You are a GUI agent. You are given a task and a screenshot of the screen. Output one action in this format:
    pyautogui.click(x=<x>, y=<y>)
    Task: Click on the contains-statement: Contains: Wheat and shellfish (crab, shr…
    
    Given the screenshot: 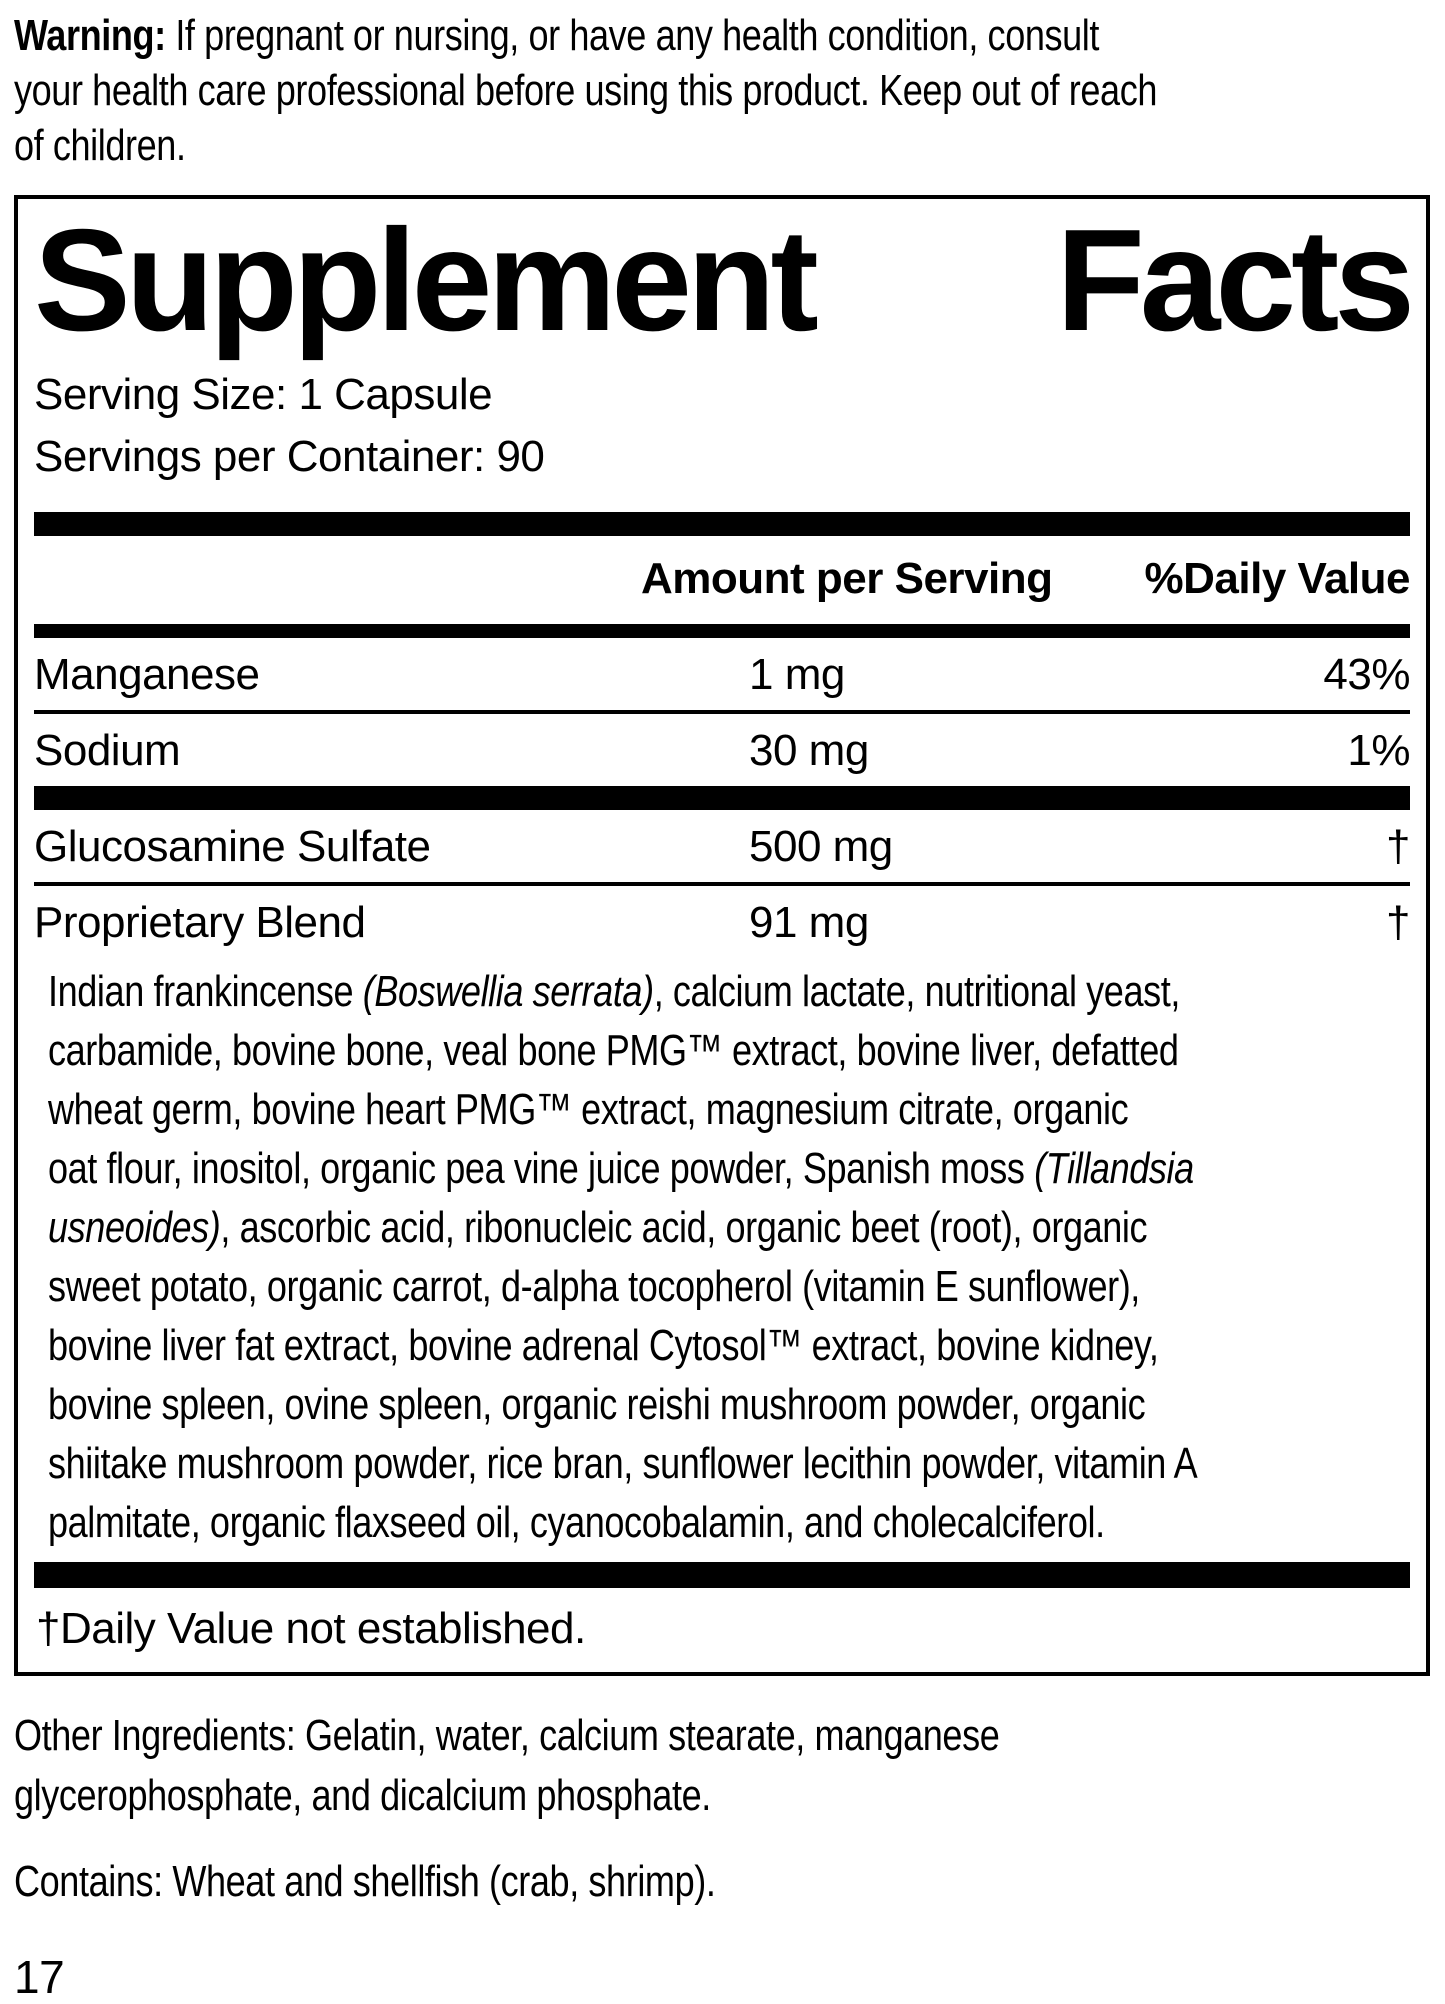 What is the action you would take?
    pyautogui.click(x=729, y=1882)
    